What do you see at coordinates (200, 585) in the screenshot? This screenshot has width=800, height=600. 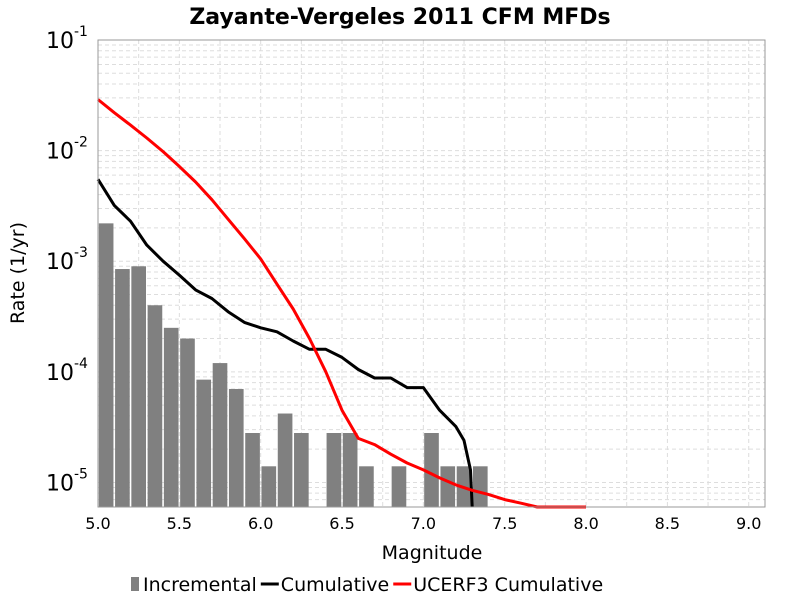 I see `legend-label: Incremental` at bounding box center [200, 585].